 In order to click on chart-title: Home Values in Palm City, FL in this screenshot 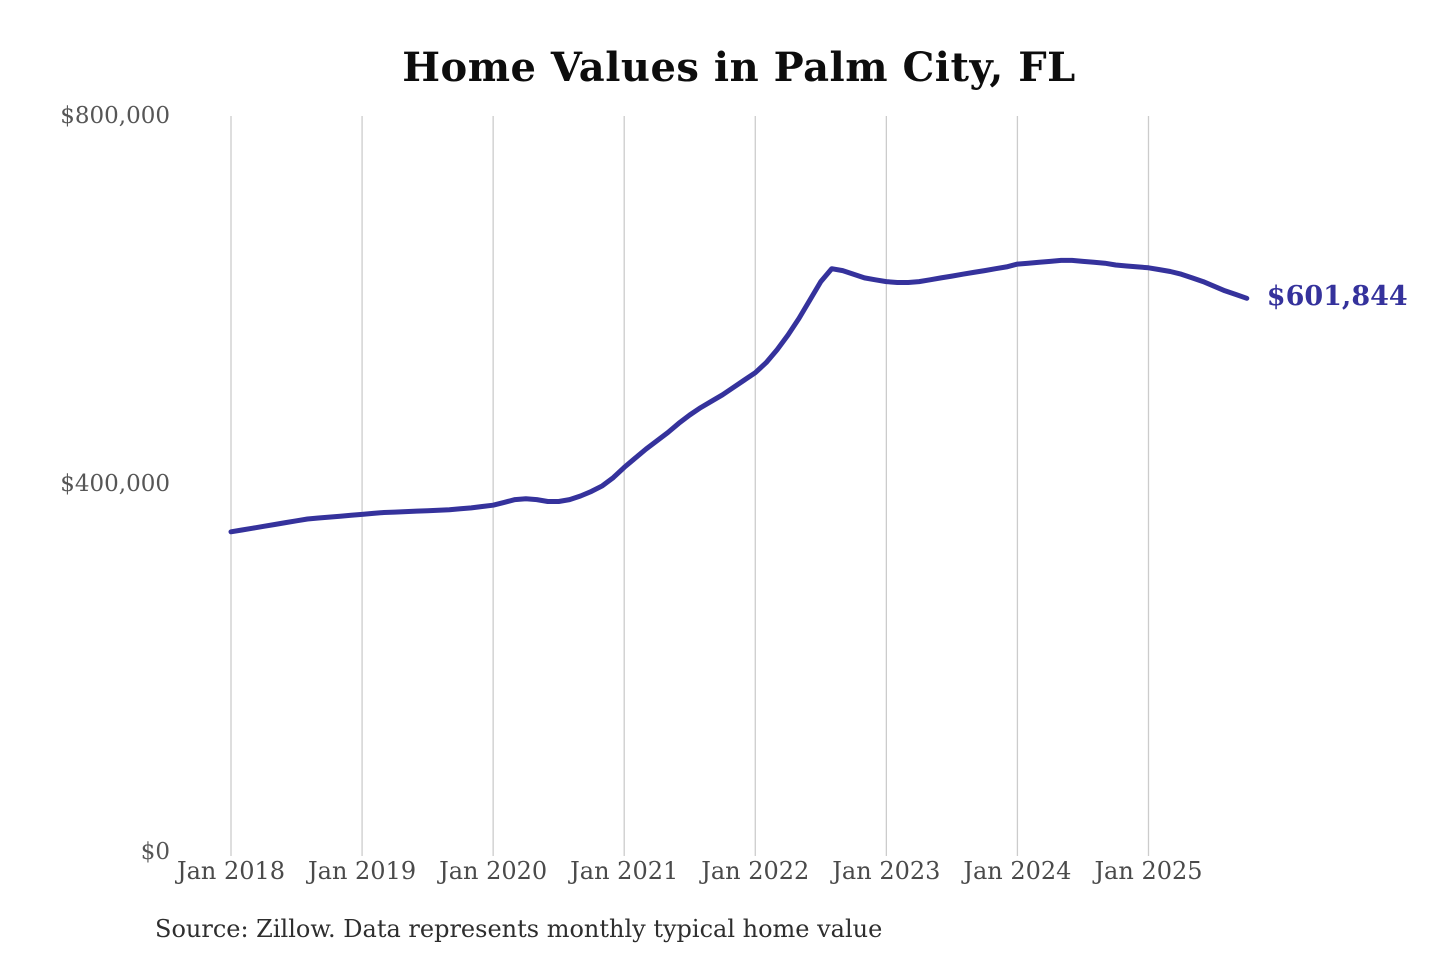, I will do `click(739, 67)`.